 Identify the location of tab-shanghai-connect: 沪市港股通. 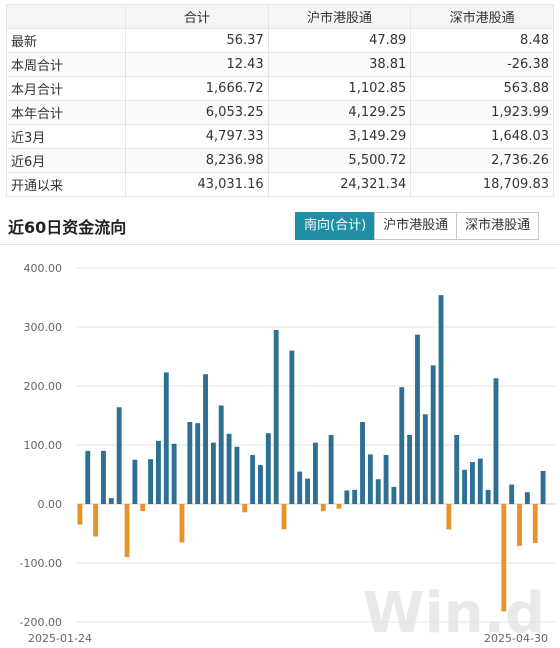
(416, 226).